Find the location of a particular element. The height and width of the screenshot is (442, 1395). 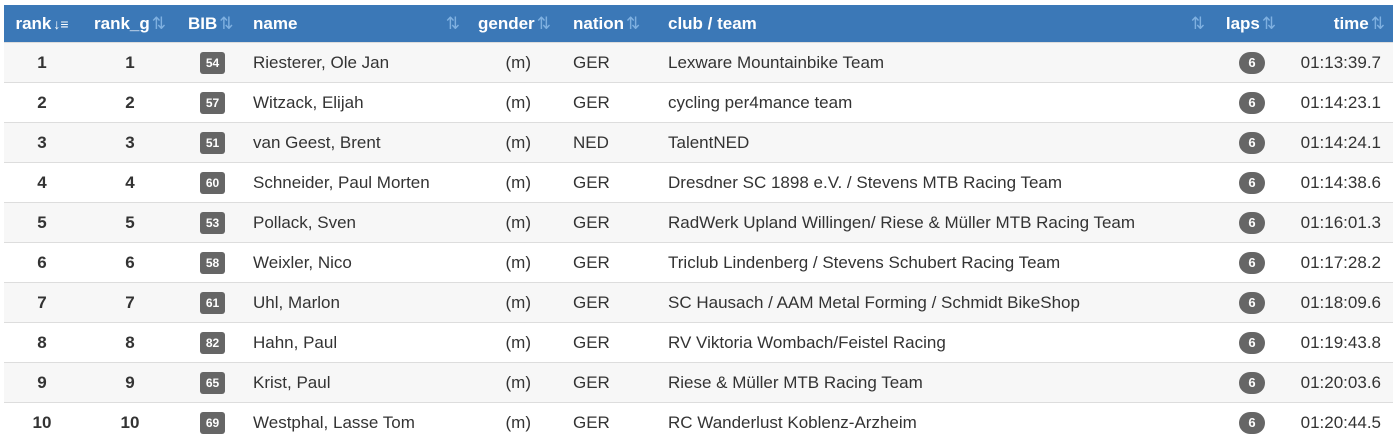

bib-badge: 65 is located at coordinates (212, 383).